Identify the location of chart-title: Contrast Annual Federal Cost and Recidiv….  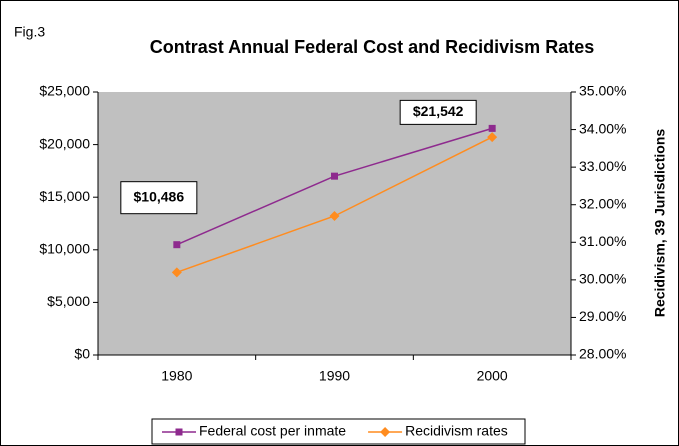
(372, 47).